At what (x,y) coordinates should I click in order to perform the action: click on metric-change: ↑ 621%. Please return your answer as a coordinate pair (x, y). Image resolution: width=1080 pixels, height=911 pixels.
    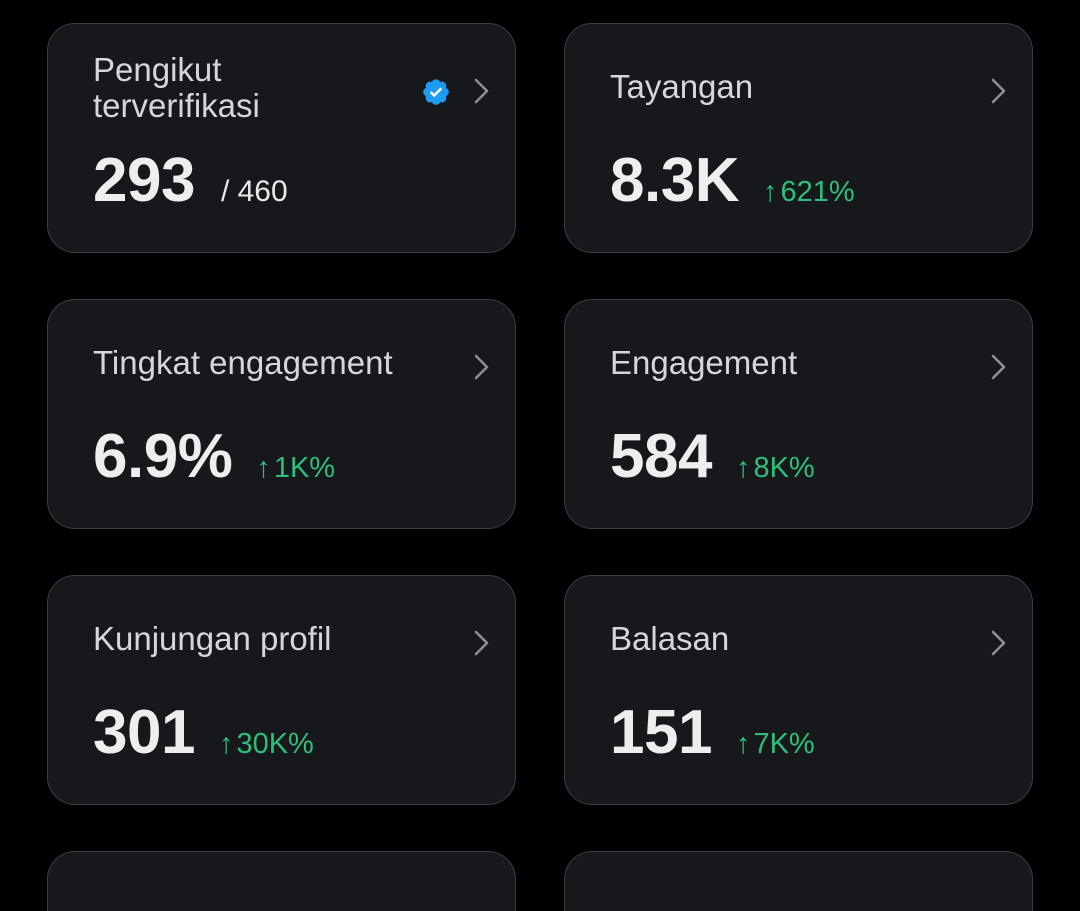
    Looking at the image, I should click on (809, 192).